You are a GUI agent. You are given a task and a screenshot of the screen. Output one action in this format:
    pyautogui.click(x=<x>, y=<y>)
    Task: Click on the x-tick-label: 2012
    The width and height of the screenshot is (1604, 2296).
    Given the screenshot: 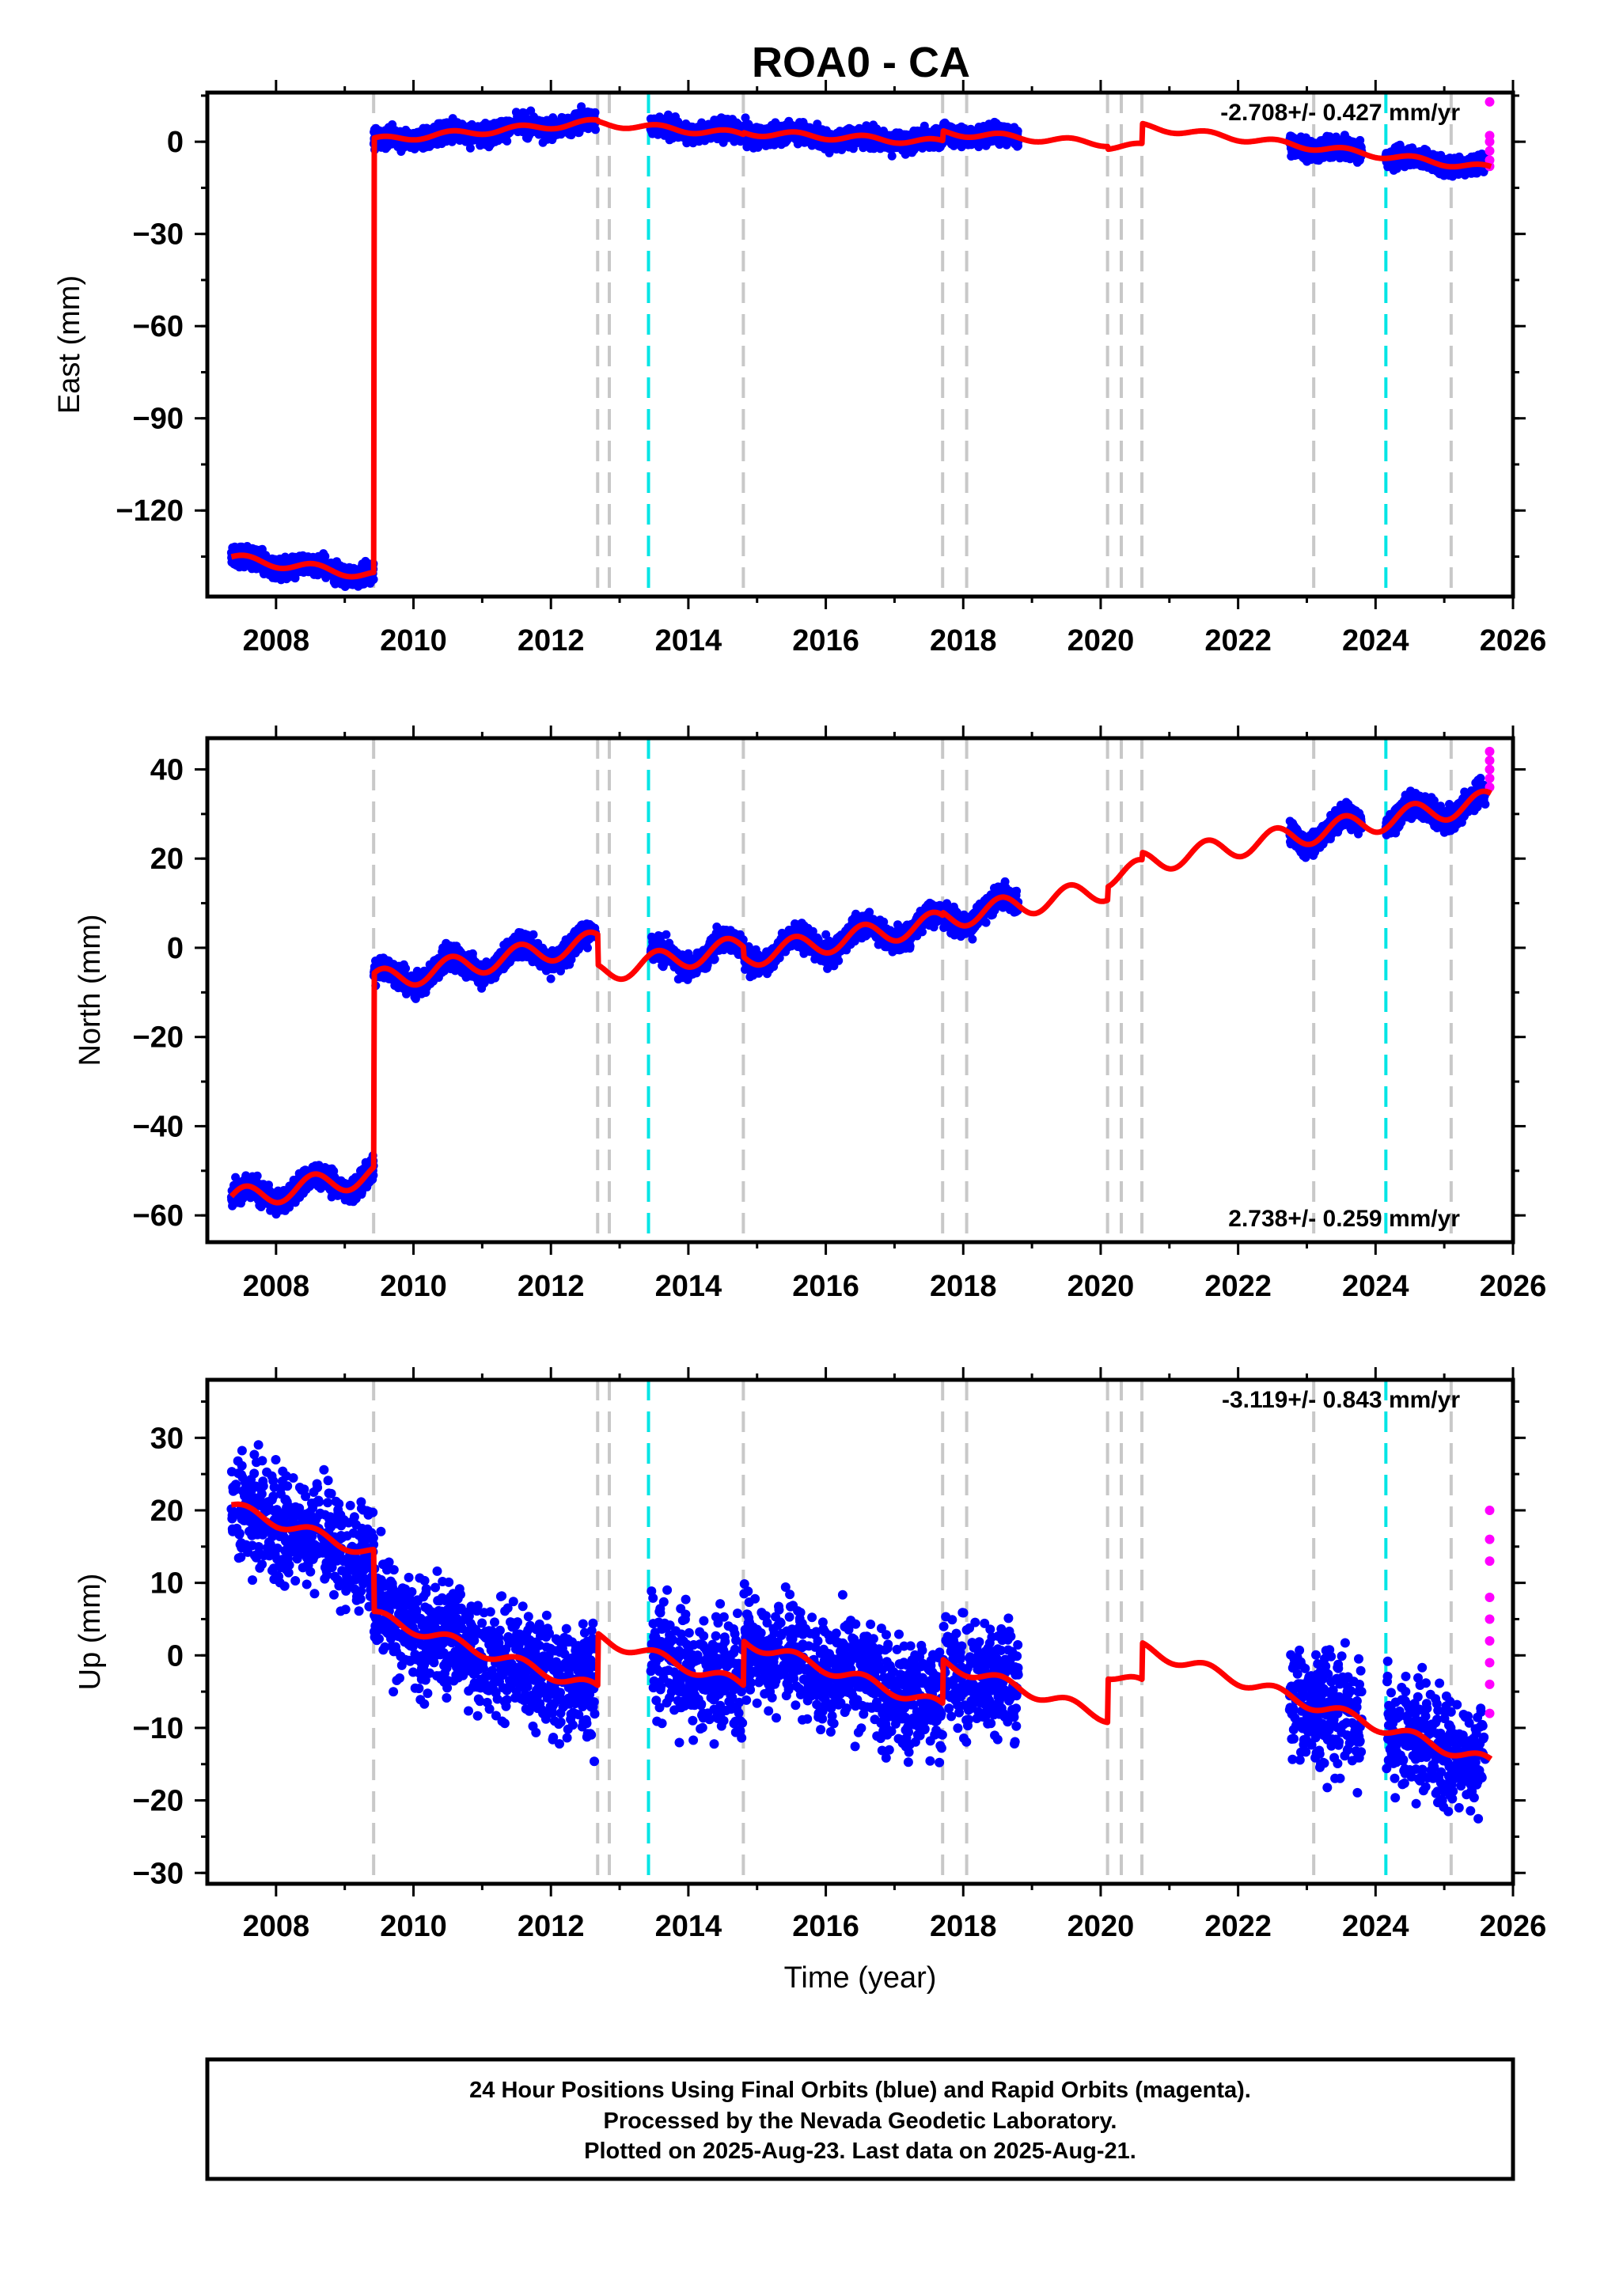 What is the action you would take?
    pyautogui.click(x=551, y=640)
    